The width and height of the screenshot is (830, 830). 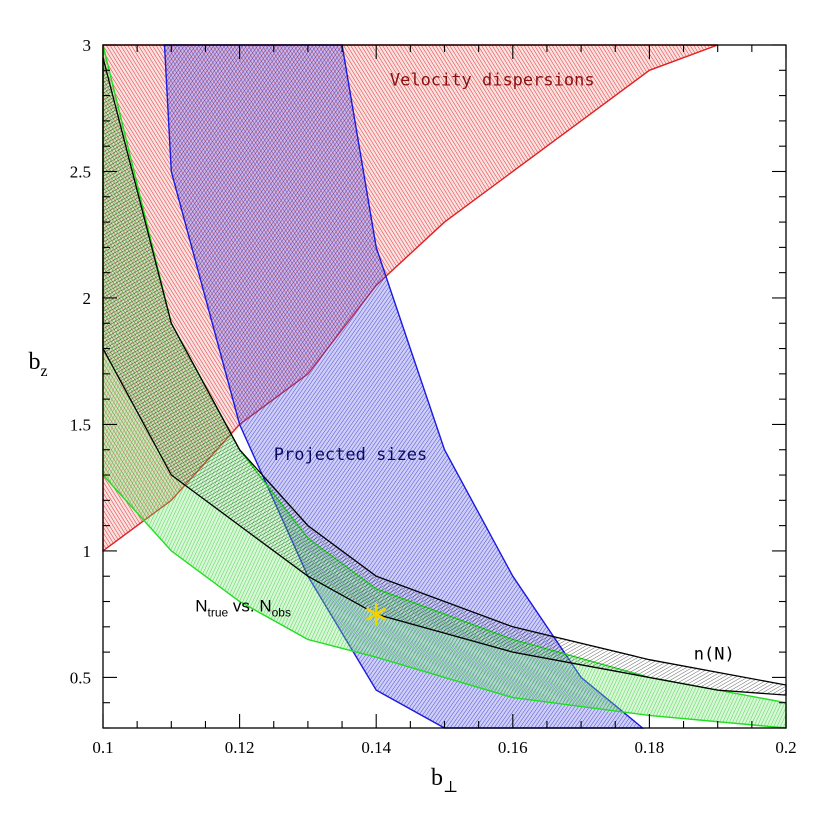 I want to click on x-tick-label: 0.1, so click(x=102, y=747).